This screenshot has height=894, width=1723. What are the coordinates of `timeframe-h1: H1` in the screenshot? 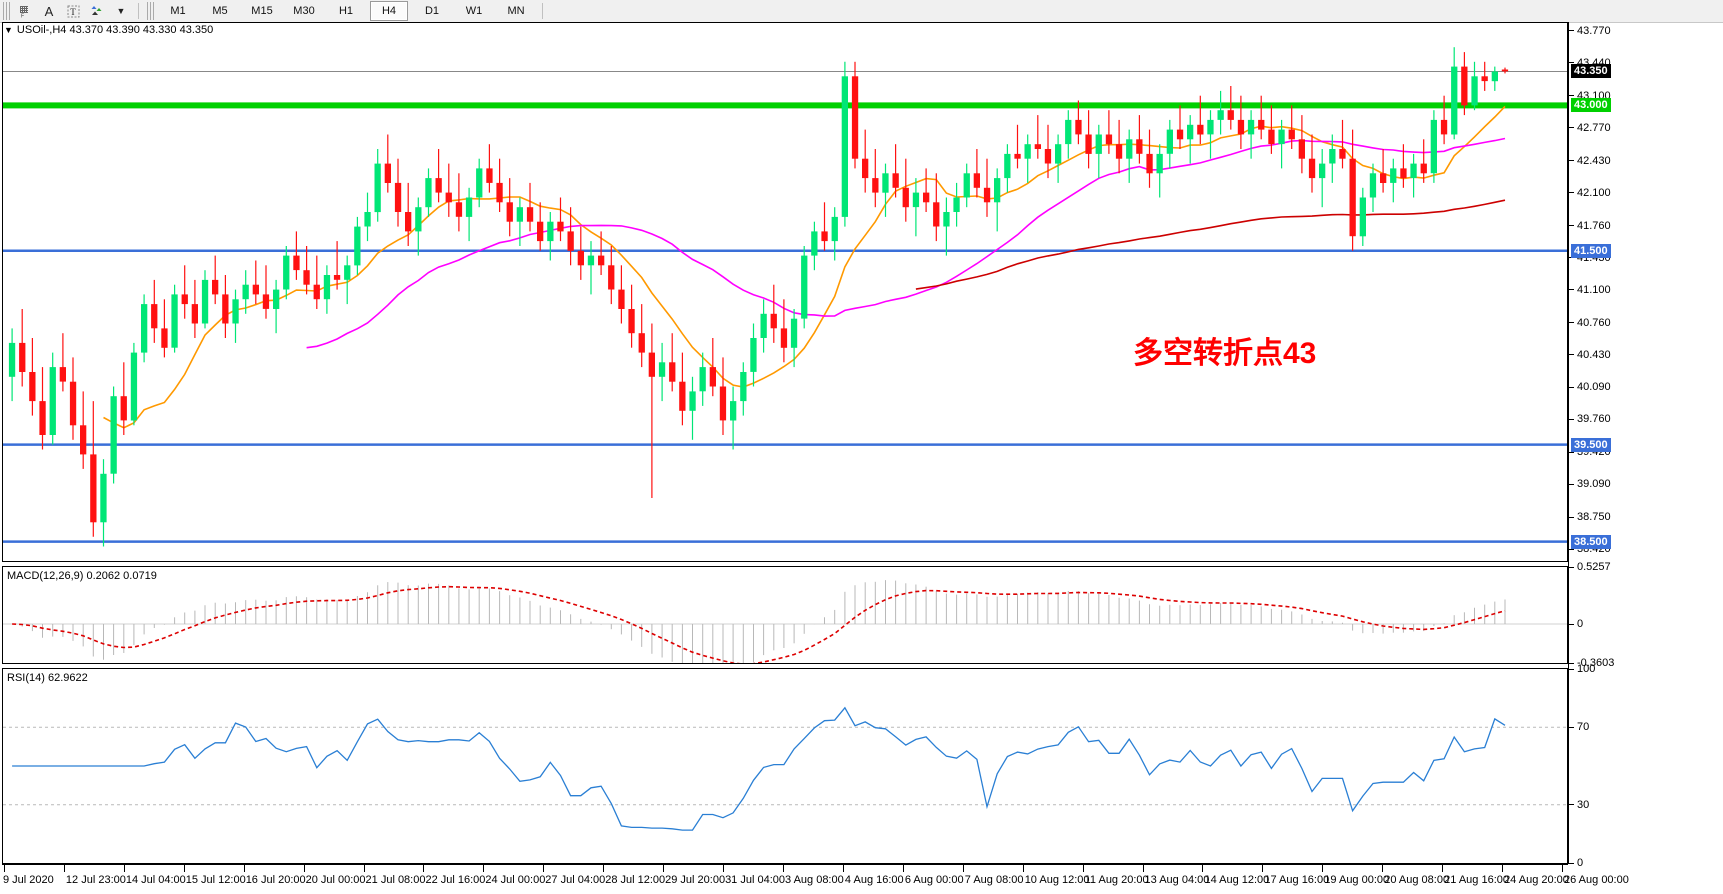 It's located at (346, 11).